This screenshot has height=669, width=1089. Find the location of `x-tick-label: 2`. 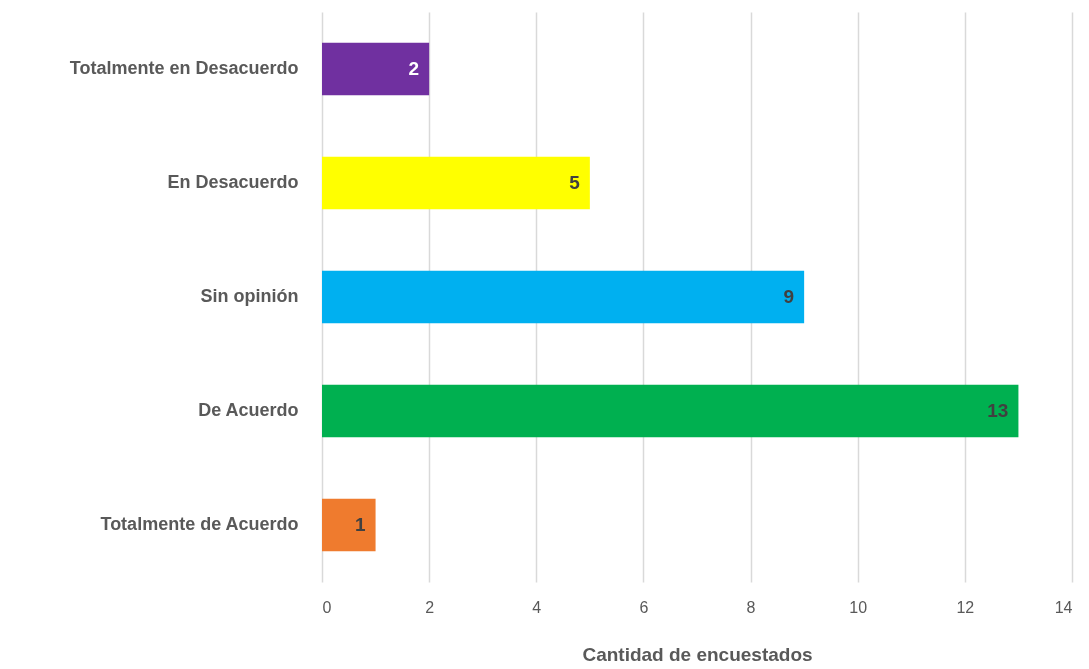

x-tick-label: 2 is located at coordinates (430, 607).